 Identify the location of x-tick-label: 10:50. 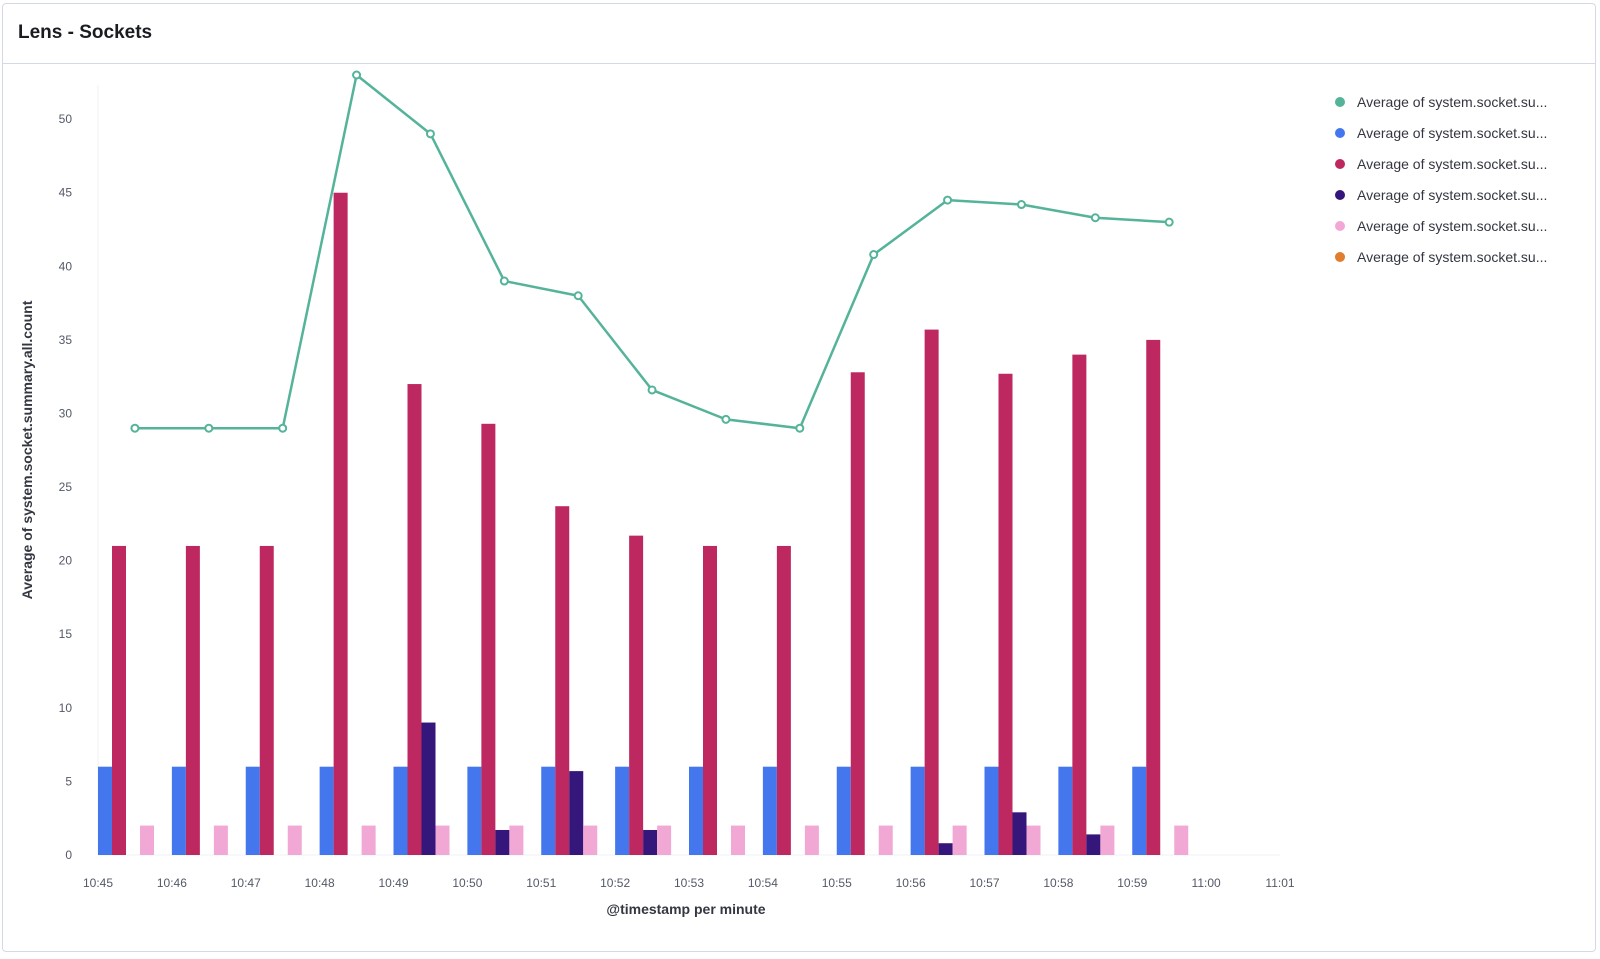
(467, 883).